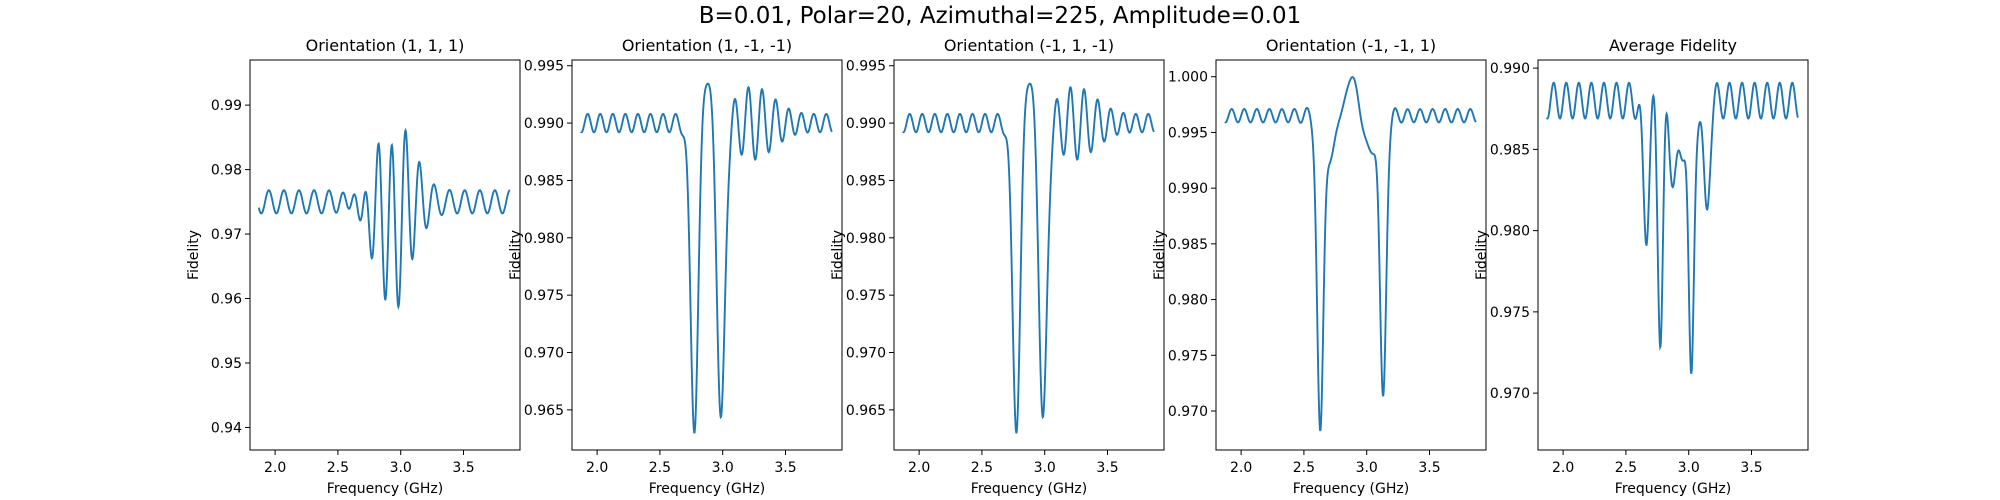 This screenshot has width=2000, height=500. What do you see at coordinates (226, 300) in the screenshot?
I see `y-tick-label: 0.96` at bounding box center [226, 300].